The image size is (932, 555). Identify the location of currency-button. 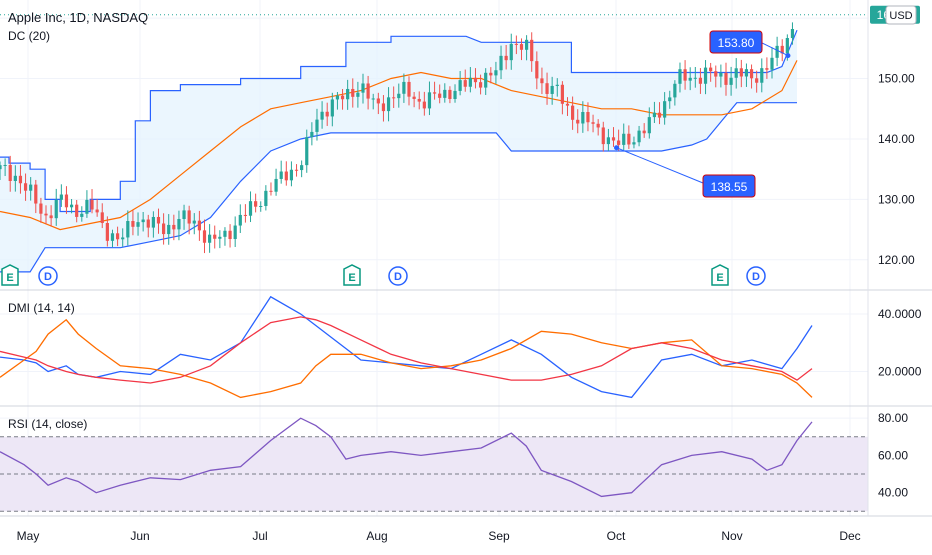
(901, 15).